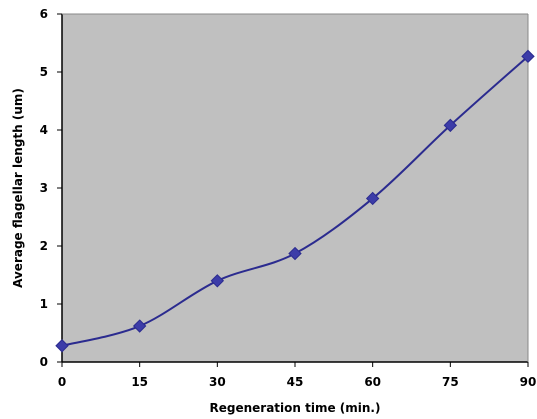 This screenshot has height=419, width=537. Describe the element at coordinates (62, 382) in the screenshot. I see `x-tick-label: 0` at that location.